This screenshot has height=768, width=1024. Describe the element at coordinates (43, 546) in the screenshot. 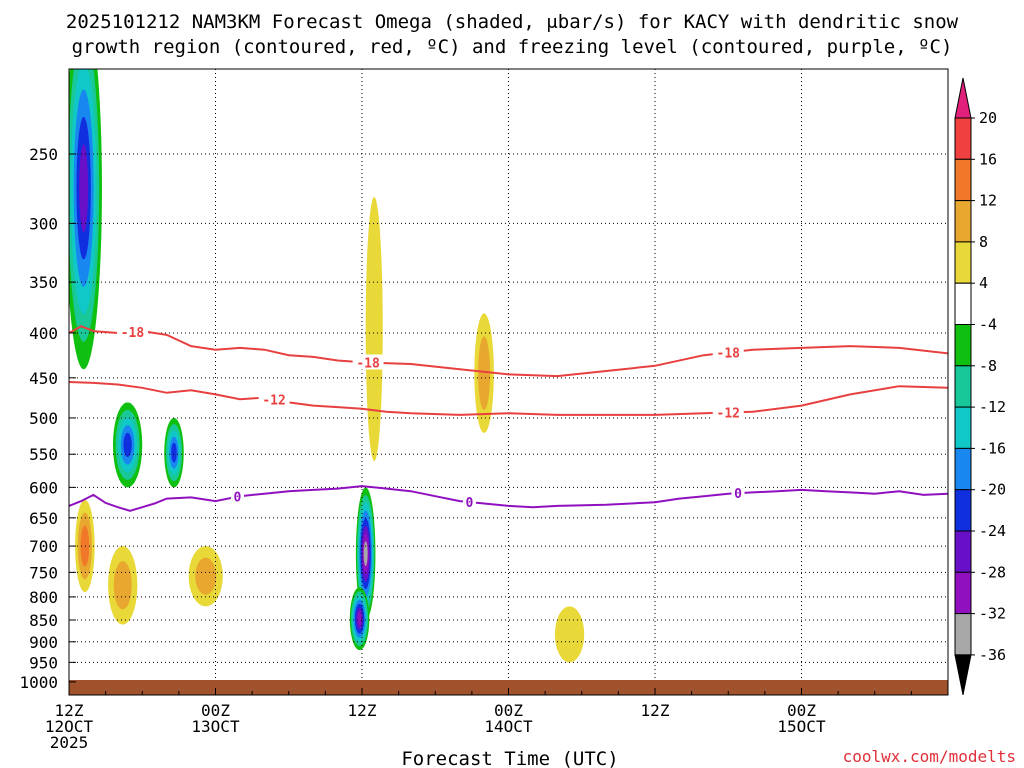

I see `y-tick-label: 700` at that location.